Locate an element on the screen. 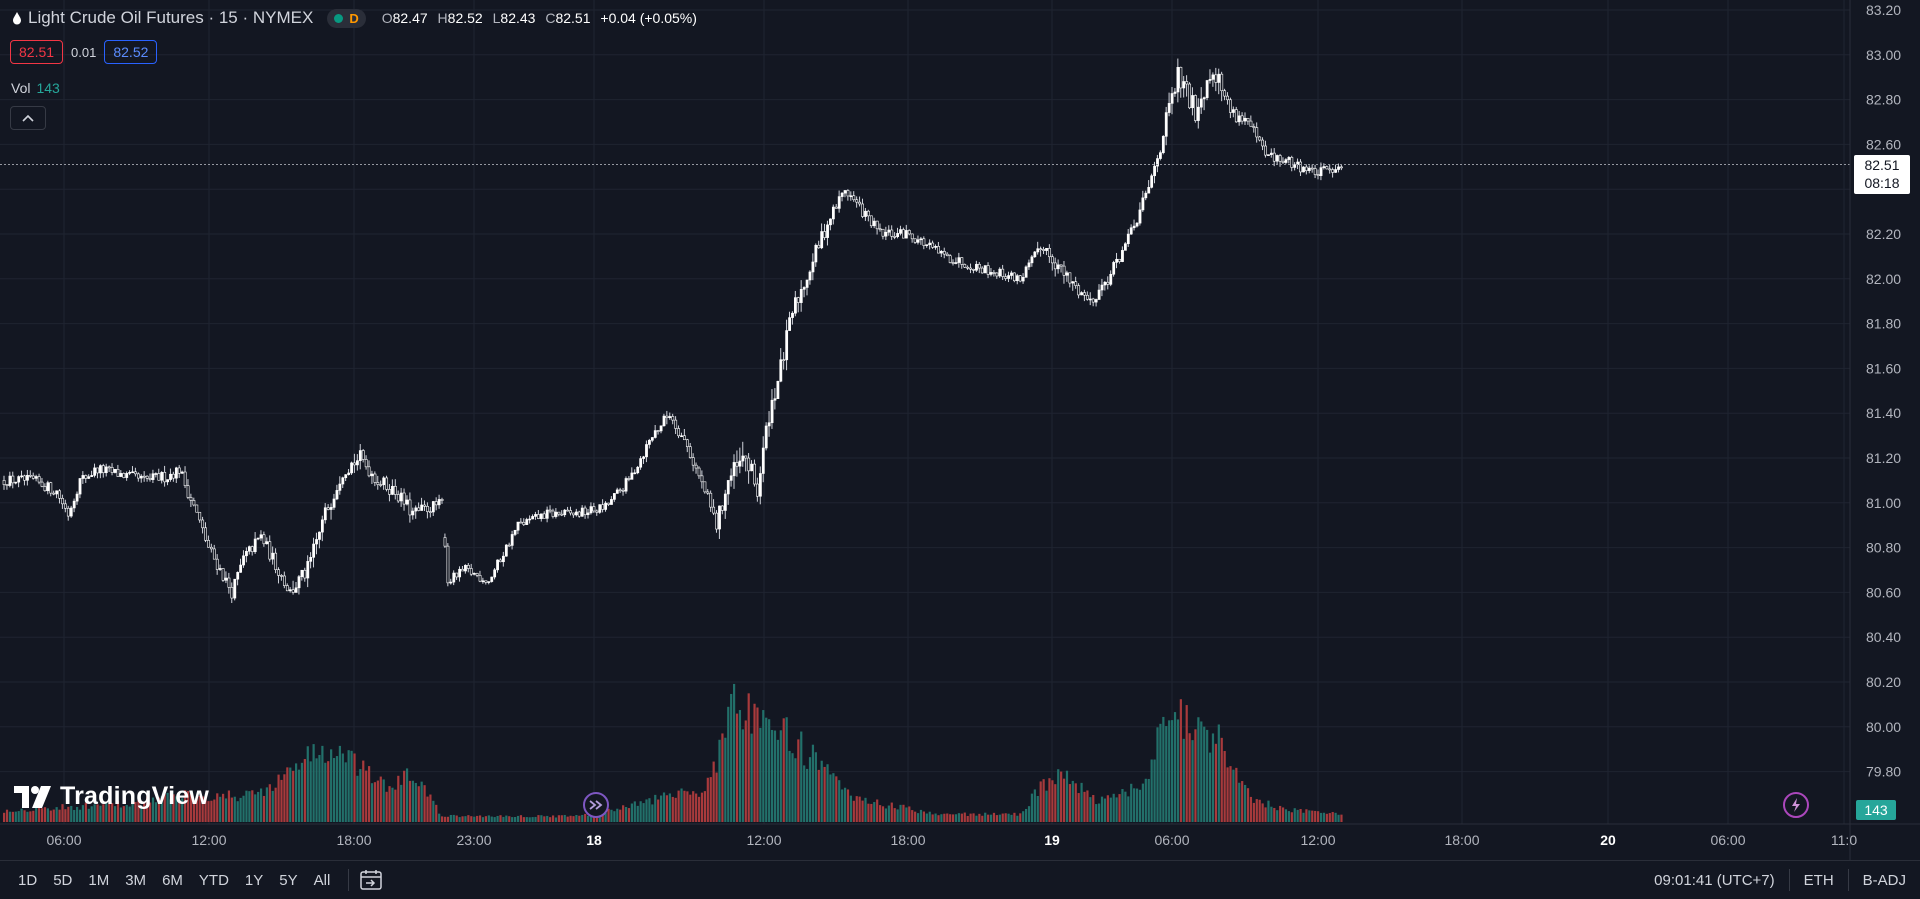 Image resolution: width=1920 pixels, height=899 pixels. range-5y-button: 5Y is located at coordinates (288, 880).